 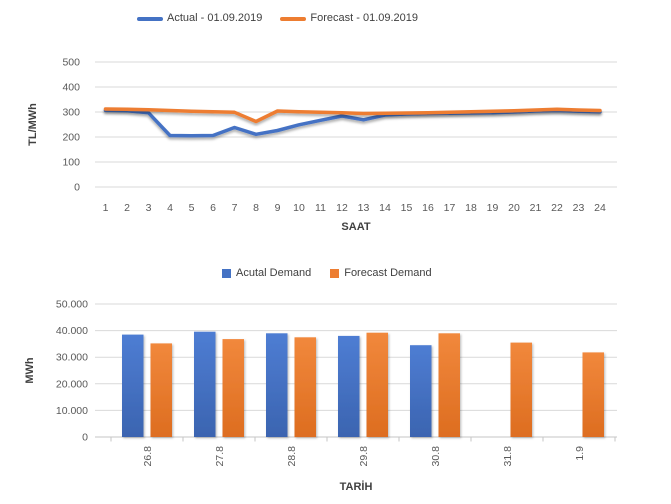 I want to click on price-x-tick-label: 16, so click(x=428, y=208).